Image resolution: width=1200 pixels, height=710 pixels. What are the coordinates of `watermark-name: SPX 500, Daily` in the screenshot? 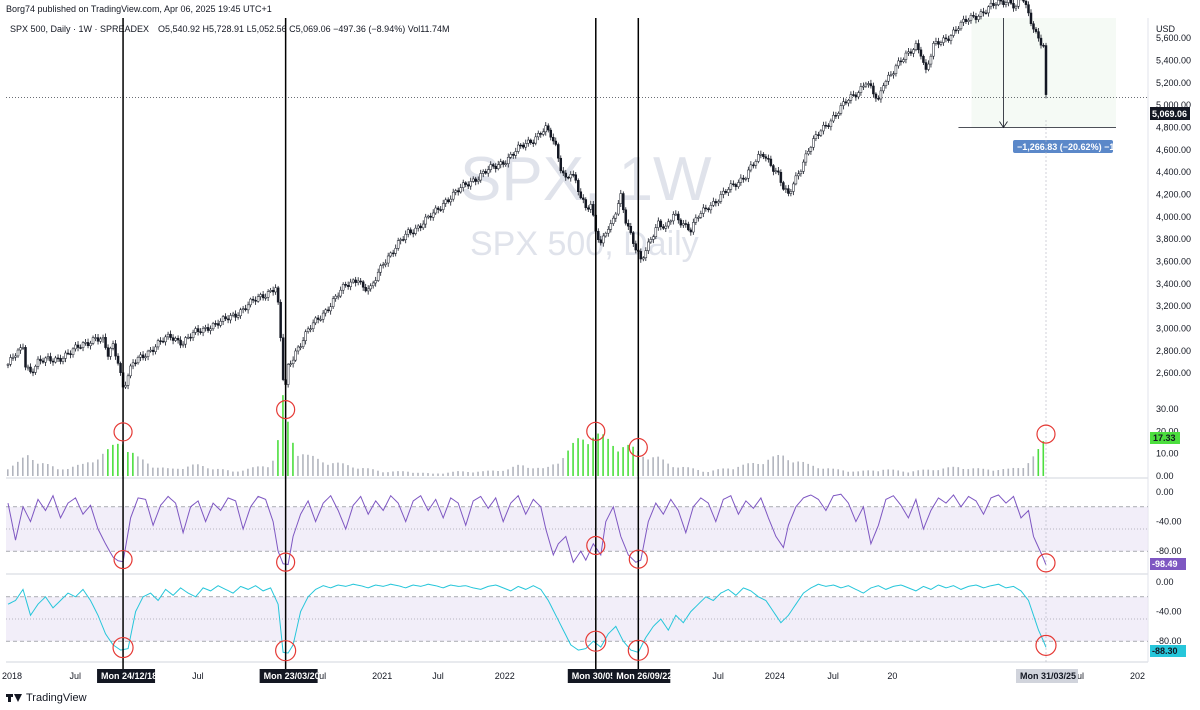 It's located at (584, 244).